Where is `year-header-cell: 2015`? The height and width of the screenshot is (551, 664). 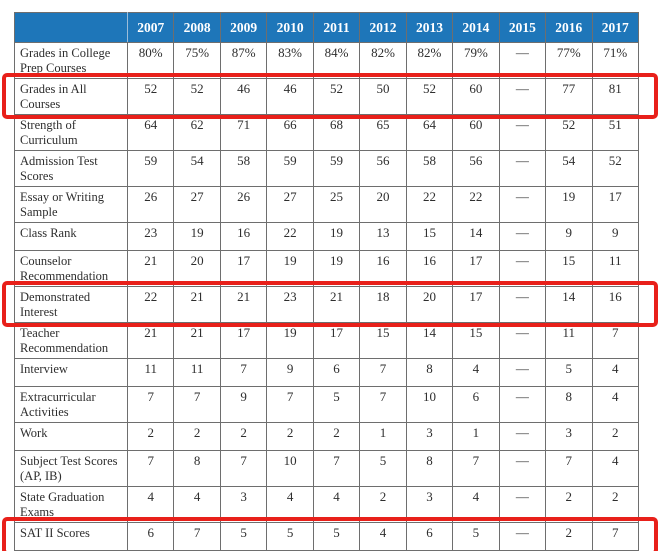
year-header-cell: 2015 is located at coordinates (522, 27).